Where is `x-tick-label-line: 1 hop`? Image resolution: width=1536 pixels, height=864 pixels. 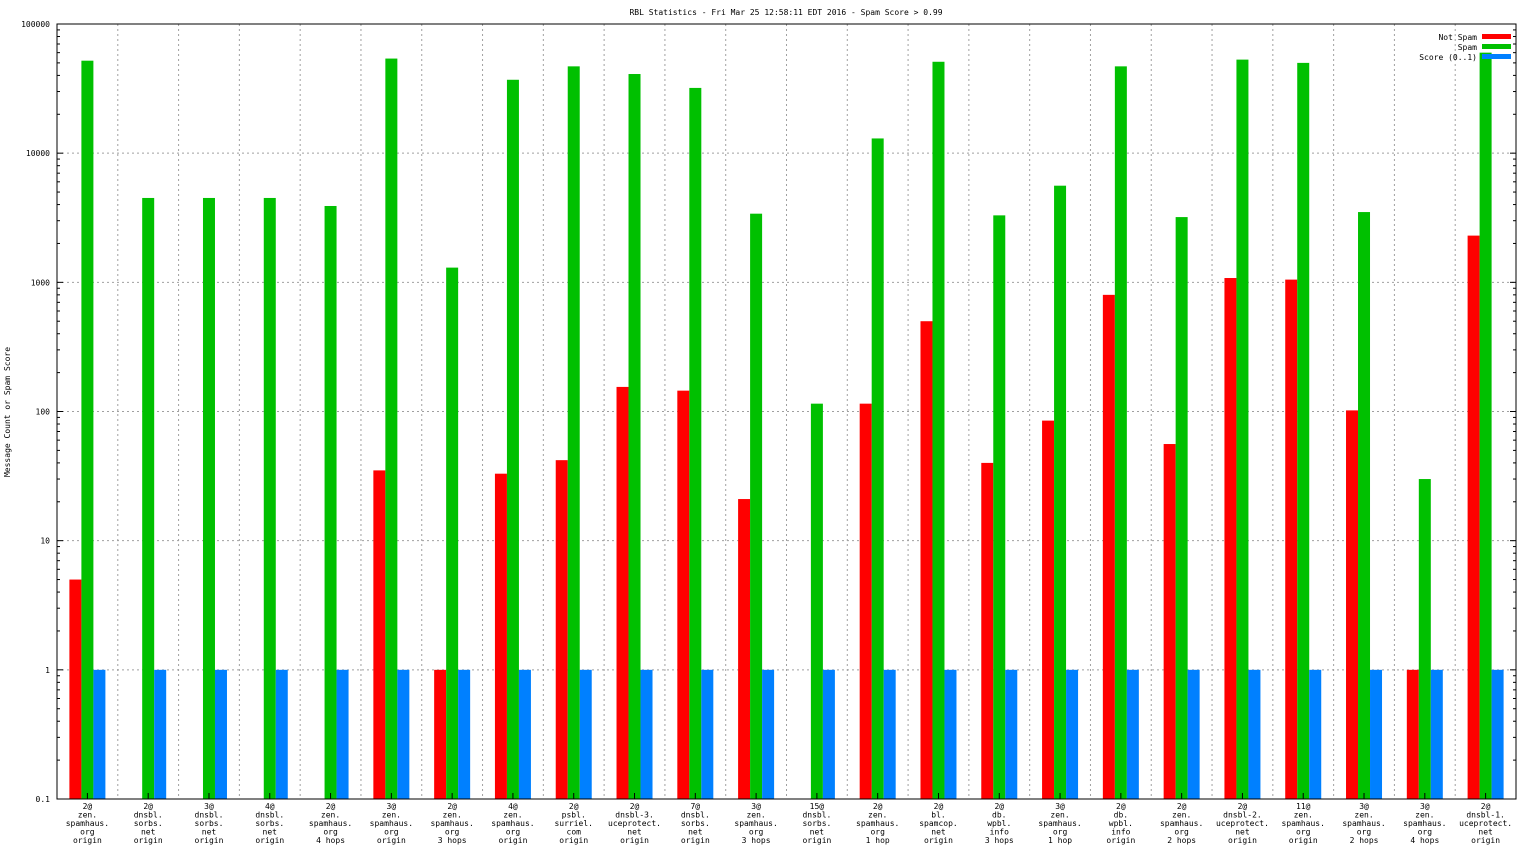
x-tick-label-line: 1 hop is located at coordinates (878, 840).